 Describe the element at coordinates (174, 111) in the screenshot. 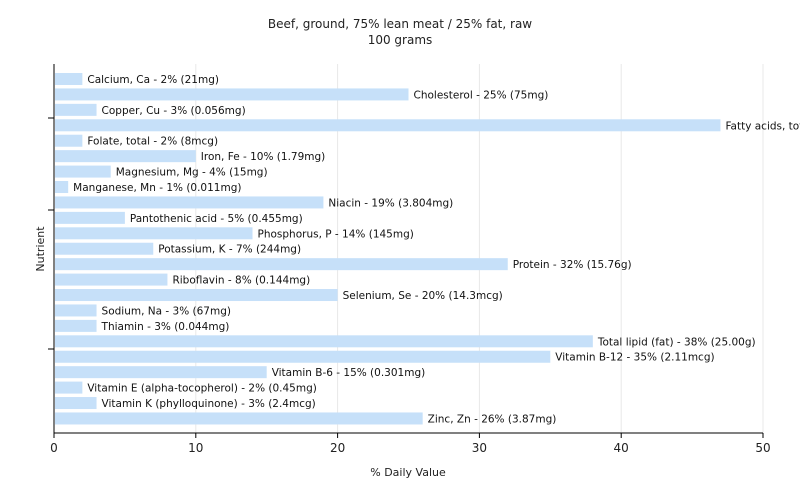

I see `bar-label: Copper, Cu - 3% (0.056mg)` at that location.